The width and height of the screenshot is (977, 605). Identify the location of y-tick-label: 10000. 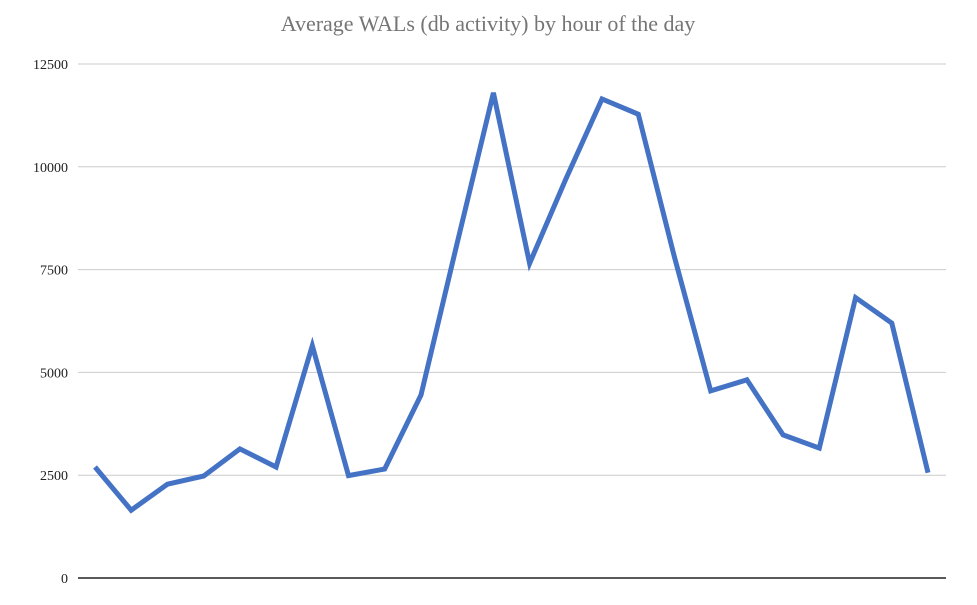
(50, 168).